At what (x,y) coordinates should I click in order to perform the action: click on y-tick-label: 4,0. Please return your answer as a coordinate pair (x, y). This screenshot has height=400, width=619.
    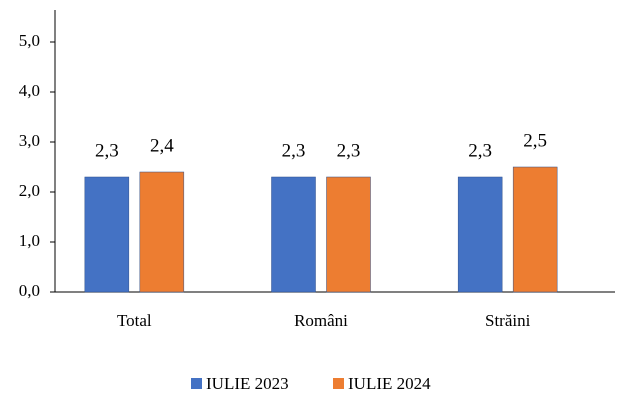
    Looking at the image, I should click on (29, 90).